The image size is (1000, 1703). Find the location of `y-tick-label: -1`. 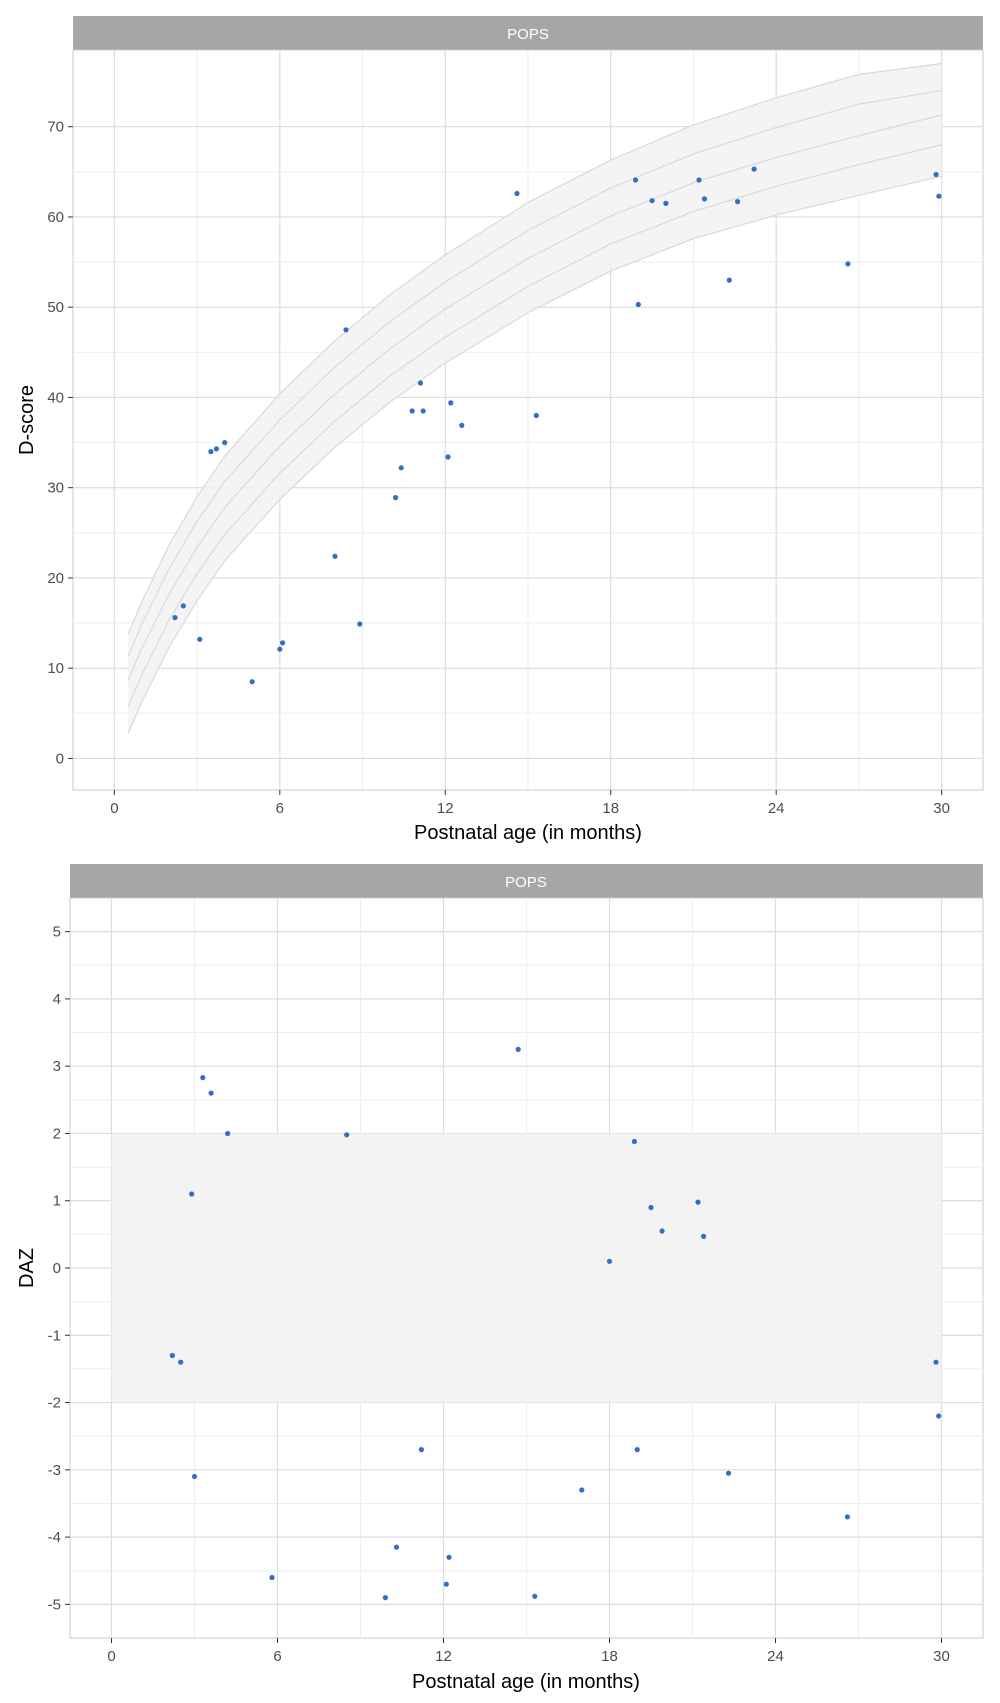

y-tick-label: -1 is located at coordinates (54, 1335).